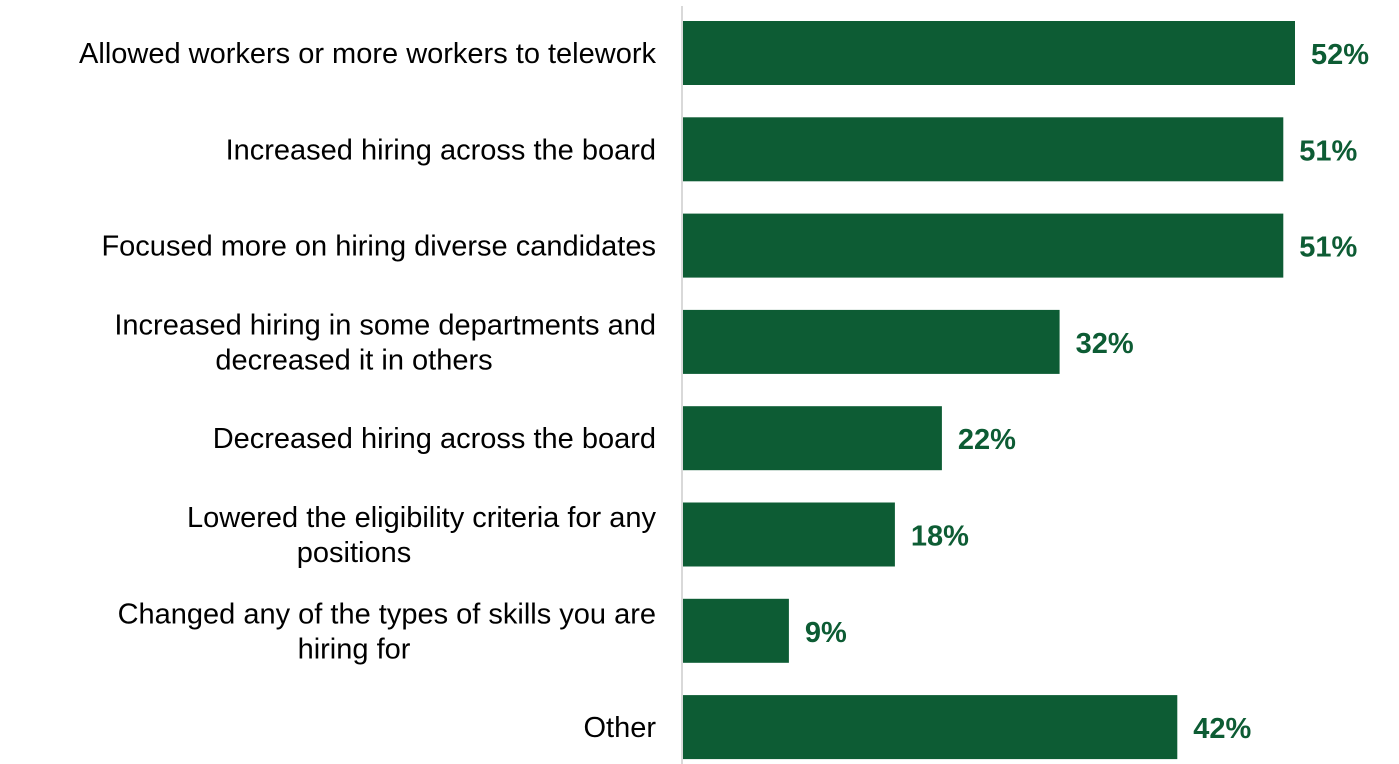  Describe the element at coordinates (1222, 729) in the screenshot. I see `value-label: 42%` at that location.